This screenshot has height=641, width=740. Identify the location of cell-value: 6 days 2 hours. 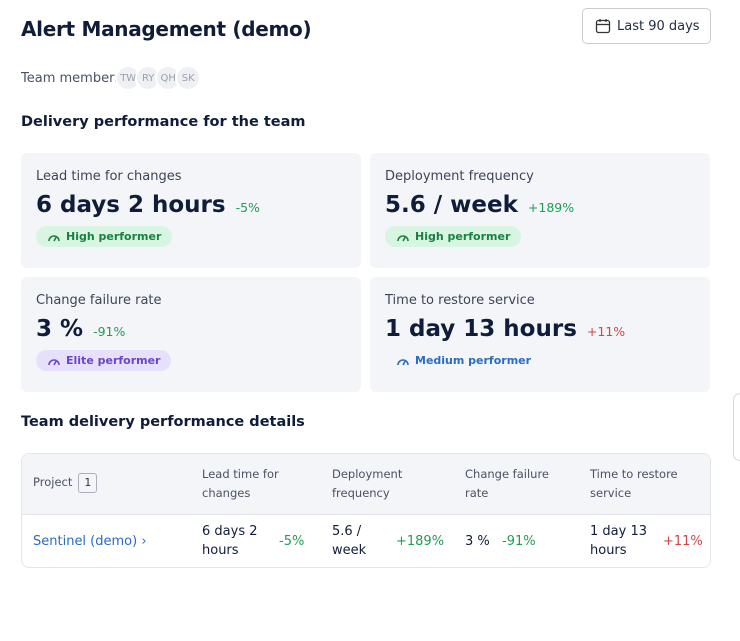
(230, 541).